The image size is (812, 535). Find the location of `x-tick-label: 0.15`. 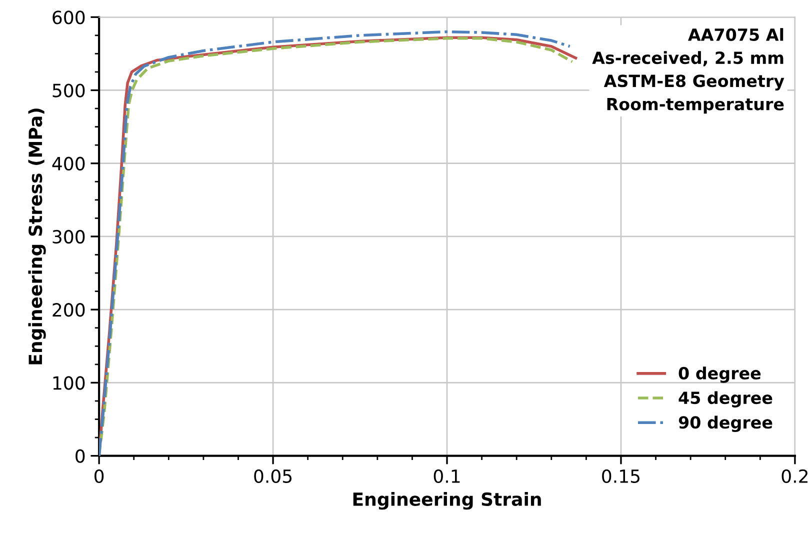

x-tick-label: 0.15 is located at coordinates (621, 476).